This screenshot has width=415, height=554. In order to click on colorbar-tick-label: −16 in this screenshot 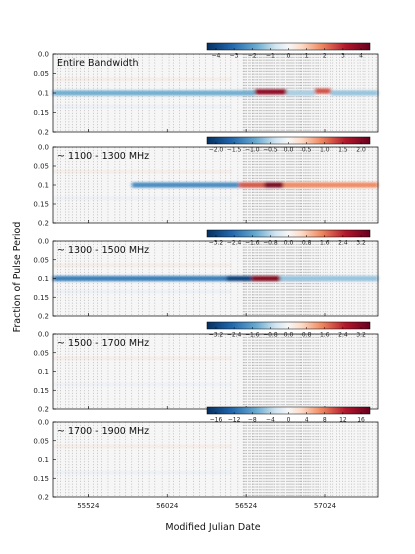, I will do `click(216, 420)`.